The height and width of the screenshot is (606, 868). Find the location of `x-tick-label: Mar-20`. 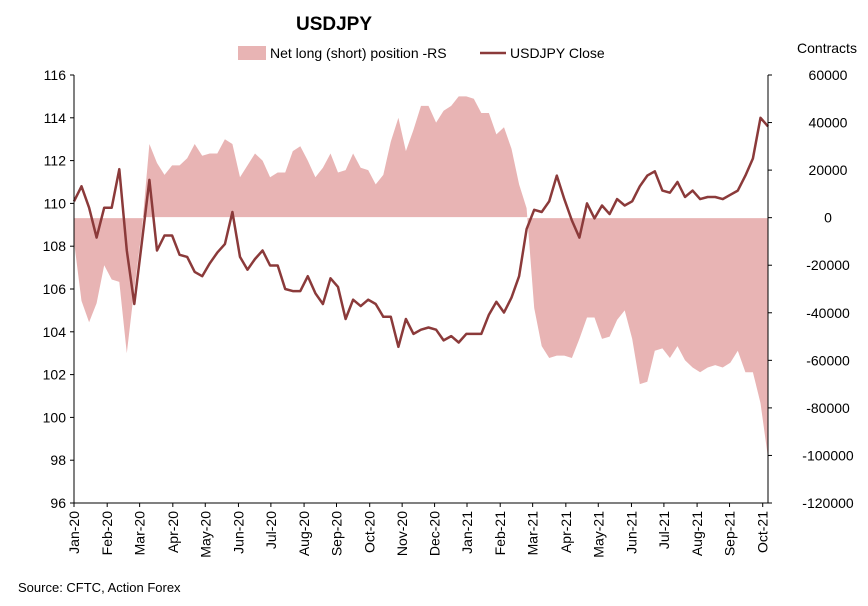

x-tick-label: Mar-20 is located at coordinates (140, 533).